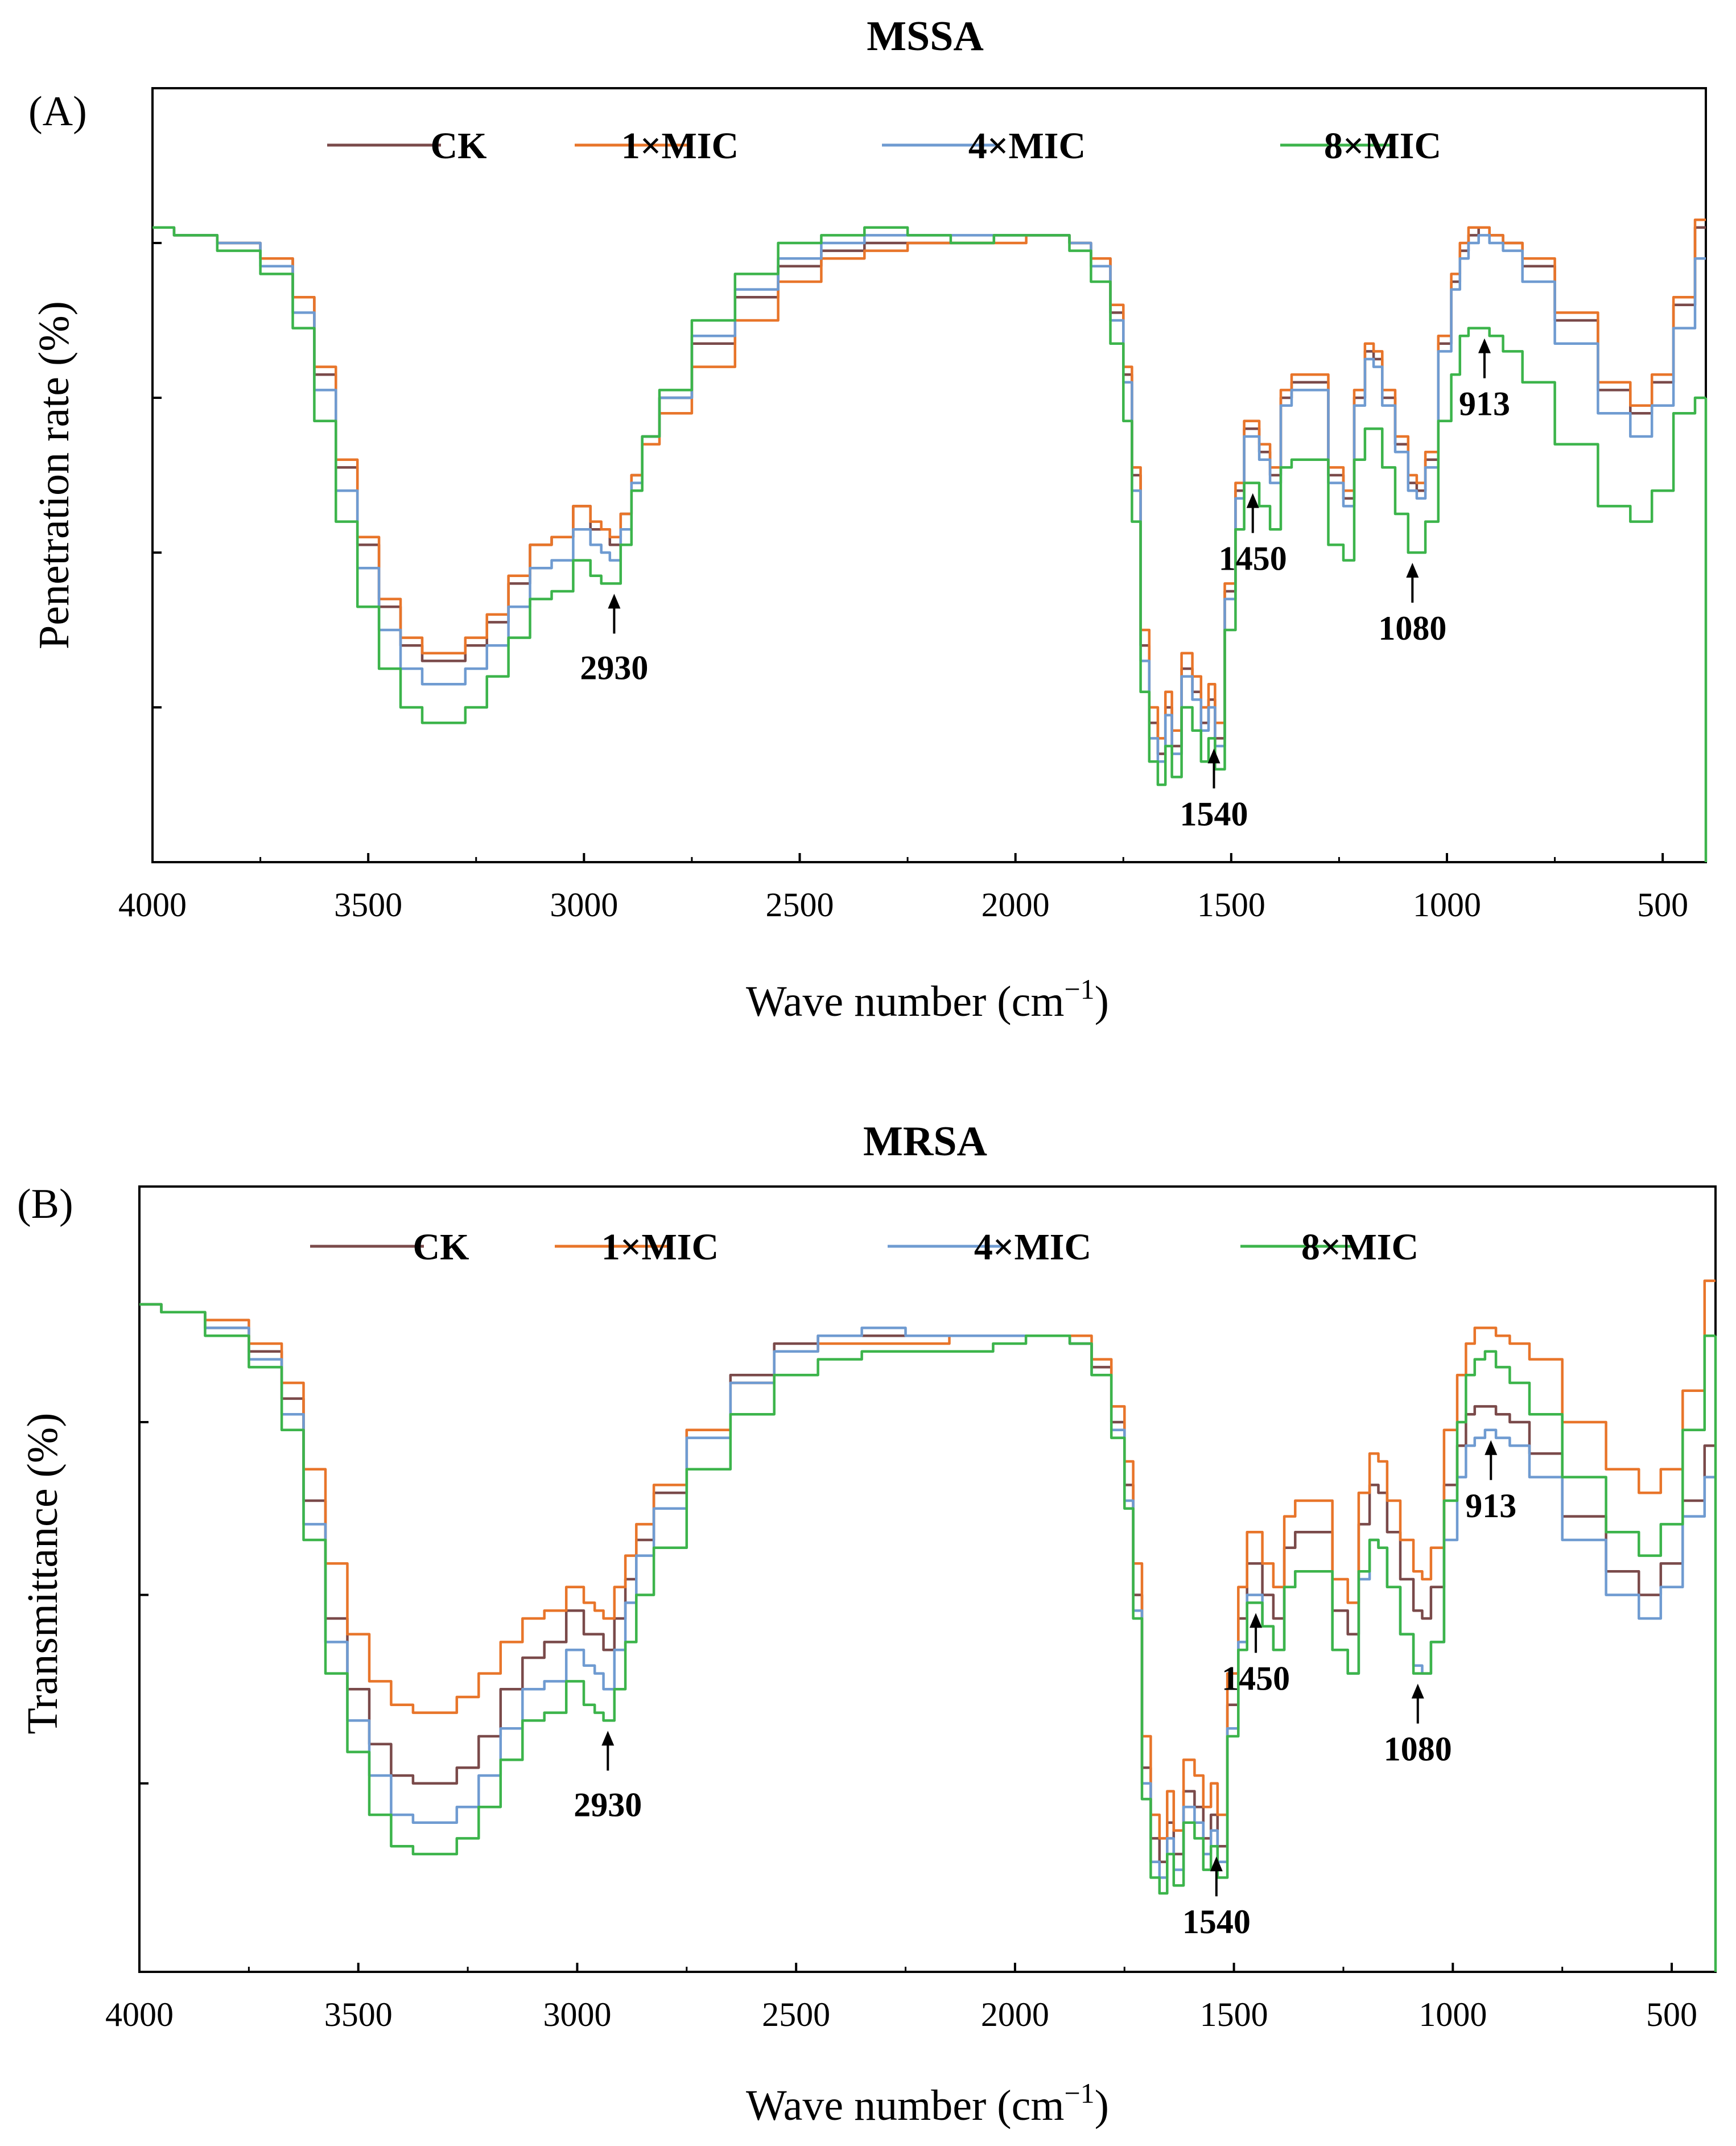 This screenshot has width=1736, height=2146. Describe the element at coordinates (45, 1204) in the screenshot. I see `panel-label: (B)` at that location.